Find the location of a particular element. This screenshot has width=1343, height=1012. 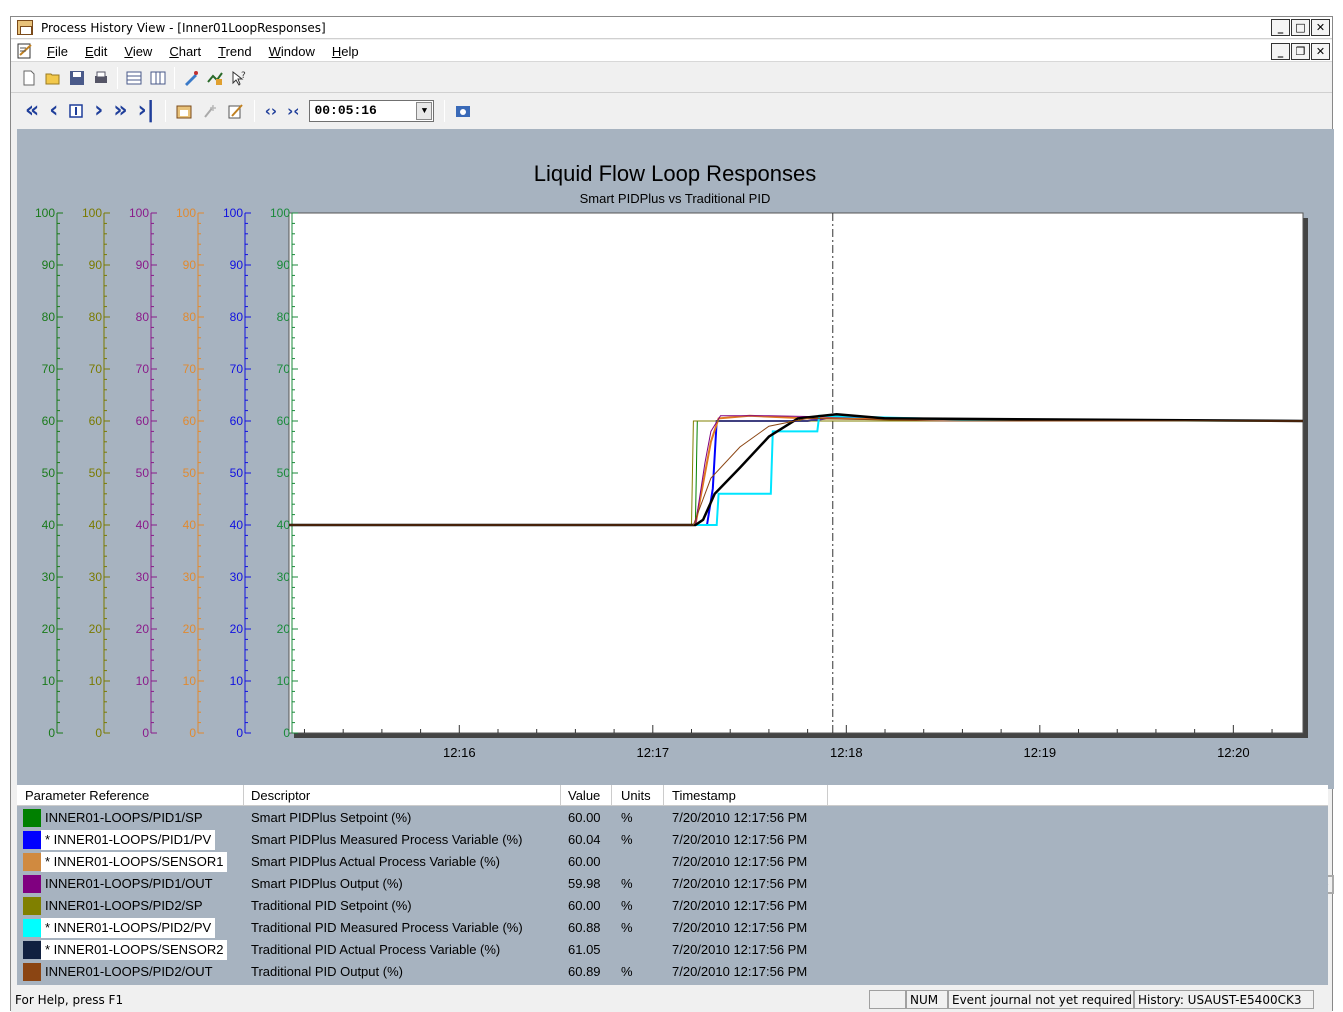

value: 60.89 is located at coordinates (584, 971).